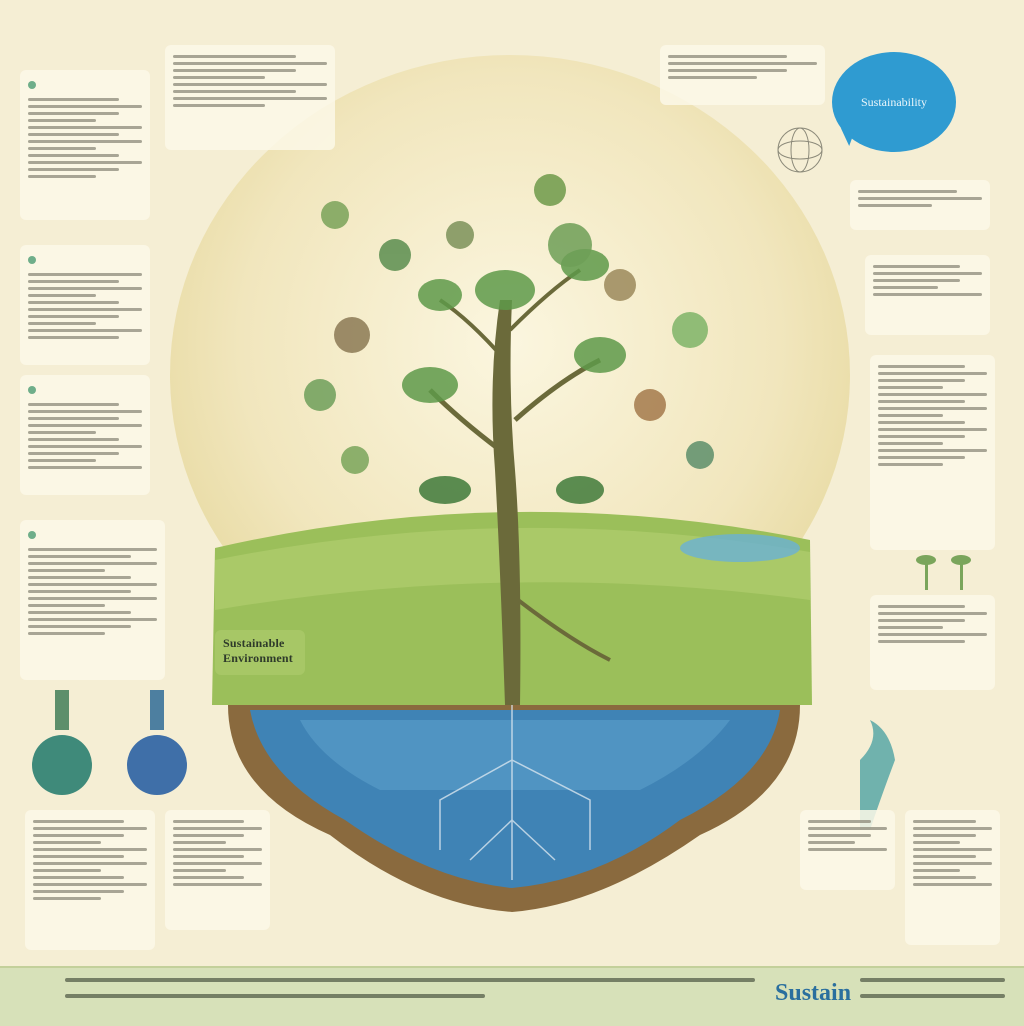  I want to click on sustainability-bubble: Sustainability, so click(894, 102).